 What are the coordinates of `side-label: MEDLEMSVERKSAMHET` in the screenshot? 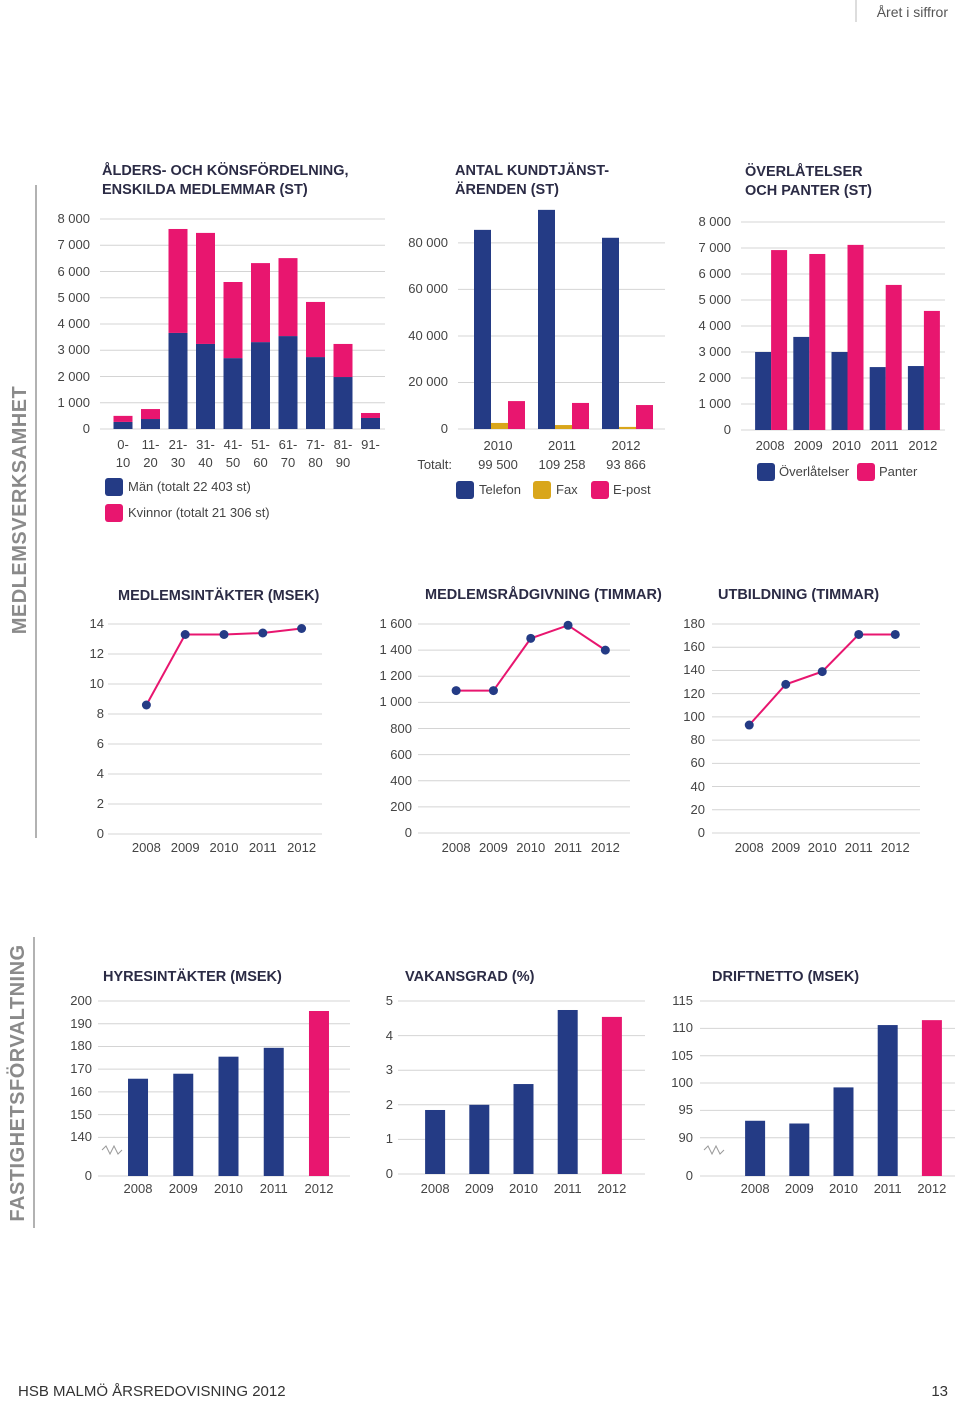 It's located at (20, 510).